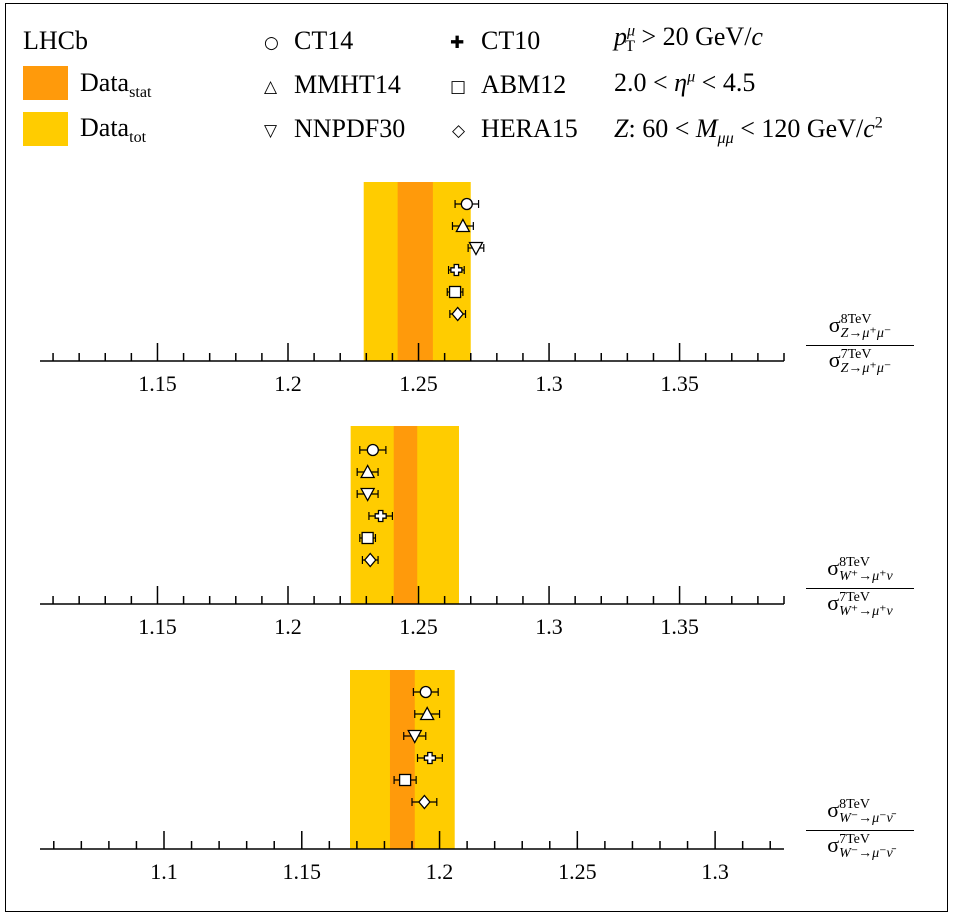 The height and width of the screenshot is (917, 954). Describe the element at coordinates (476, 248) in the screenshot. I see `prediction-point-nnpdf30-z` at that location.